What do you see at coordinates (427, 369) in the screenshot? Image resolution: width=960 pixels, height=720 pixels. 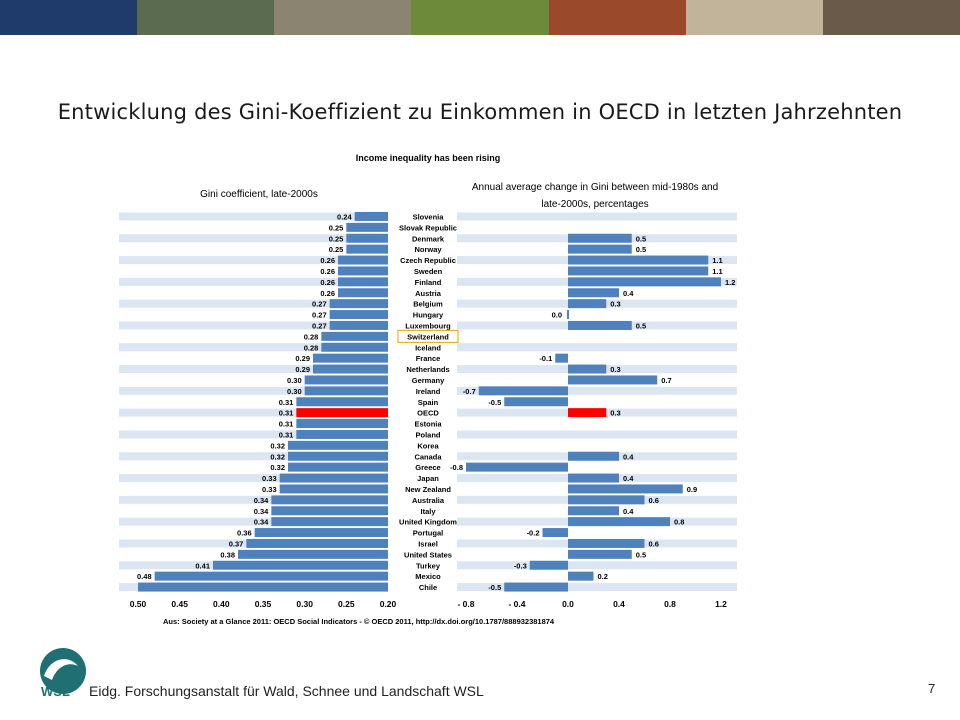 I see `country-label: Netherlands` at bounding box center [427, 369].